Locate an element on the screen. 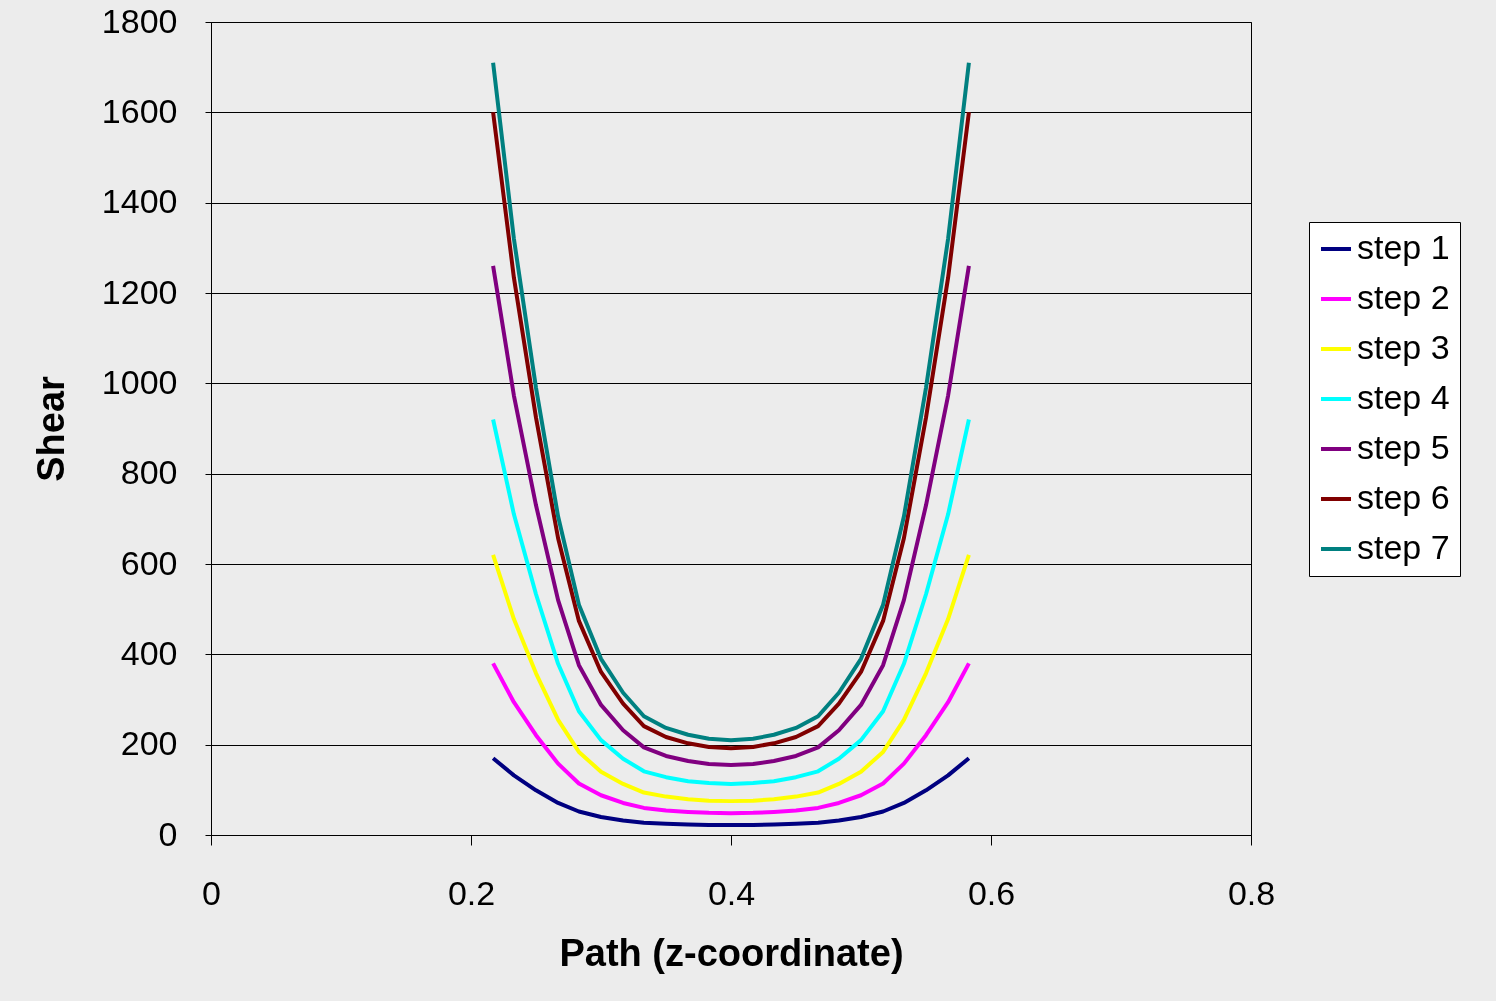 This screenshot has width=1496, height=1001. y-tick-label: 600 is located at coordinates (149, 562).